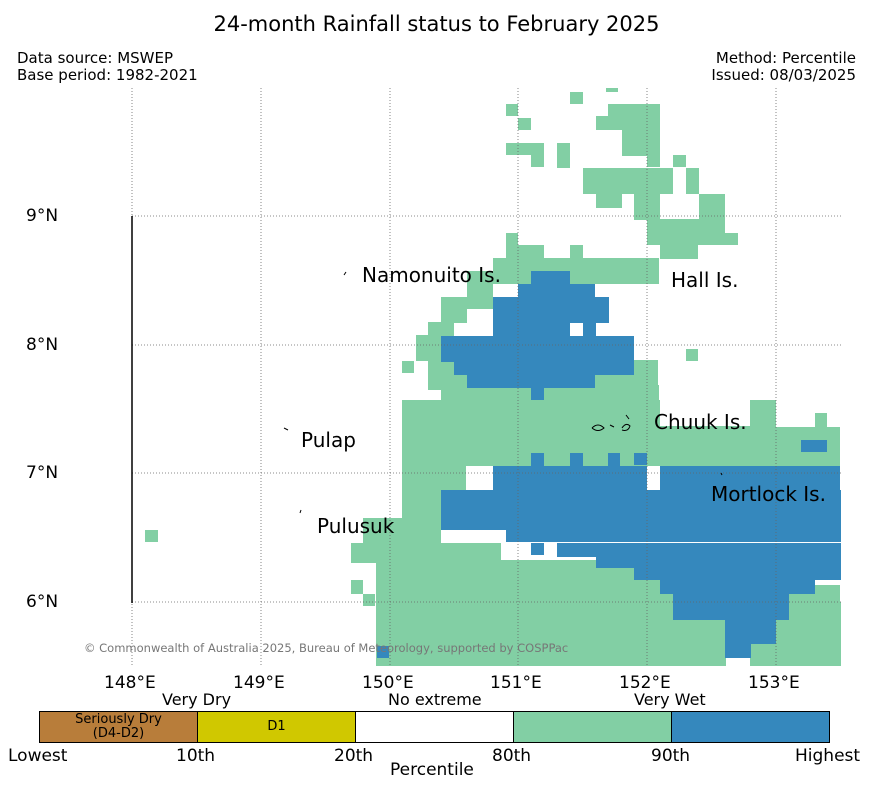  What do you see at coordinates (705, 280) in the screenshot?
I see `place-label-hall: Hall Is.` at bounding box center [705, 280].